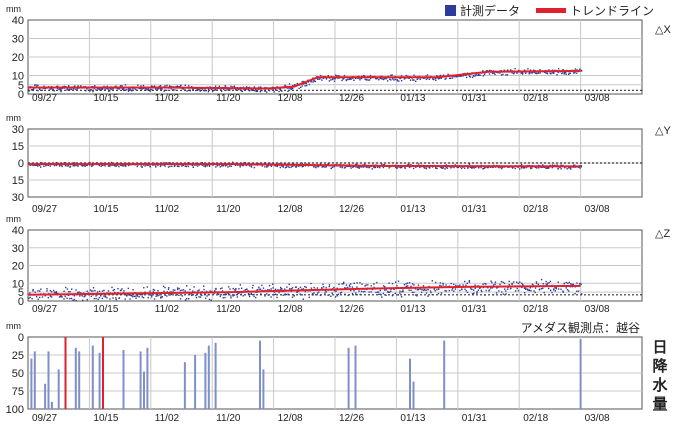 This screenshot has width=690, height=430. What do you see at coordinates (147, 378) in the screenshot?
I see `rain-bar` at bounding box center [147, 378].